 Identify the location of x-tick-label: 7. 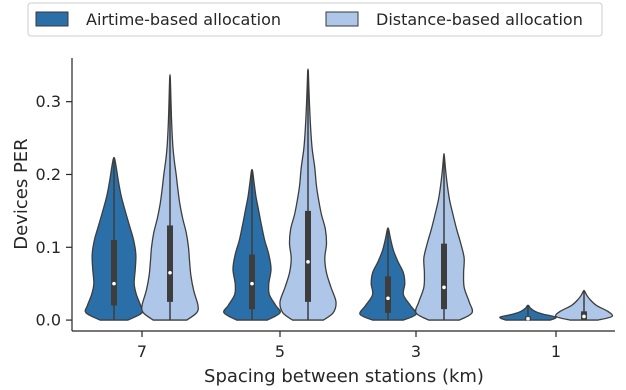
(142, 351).